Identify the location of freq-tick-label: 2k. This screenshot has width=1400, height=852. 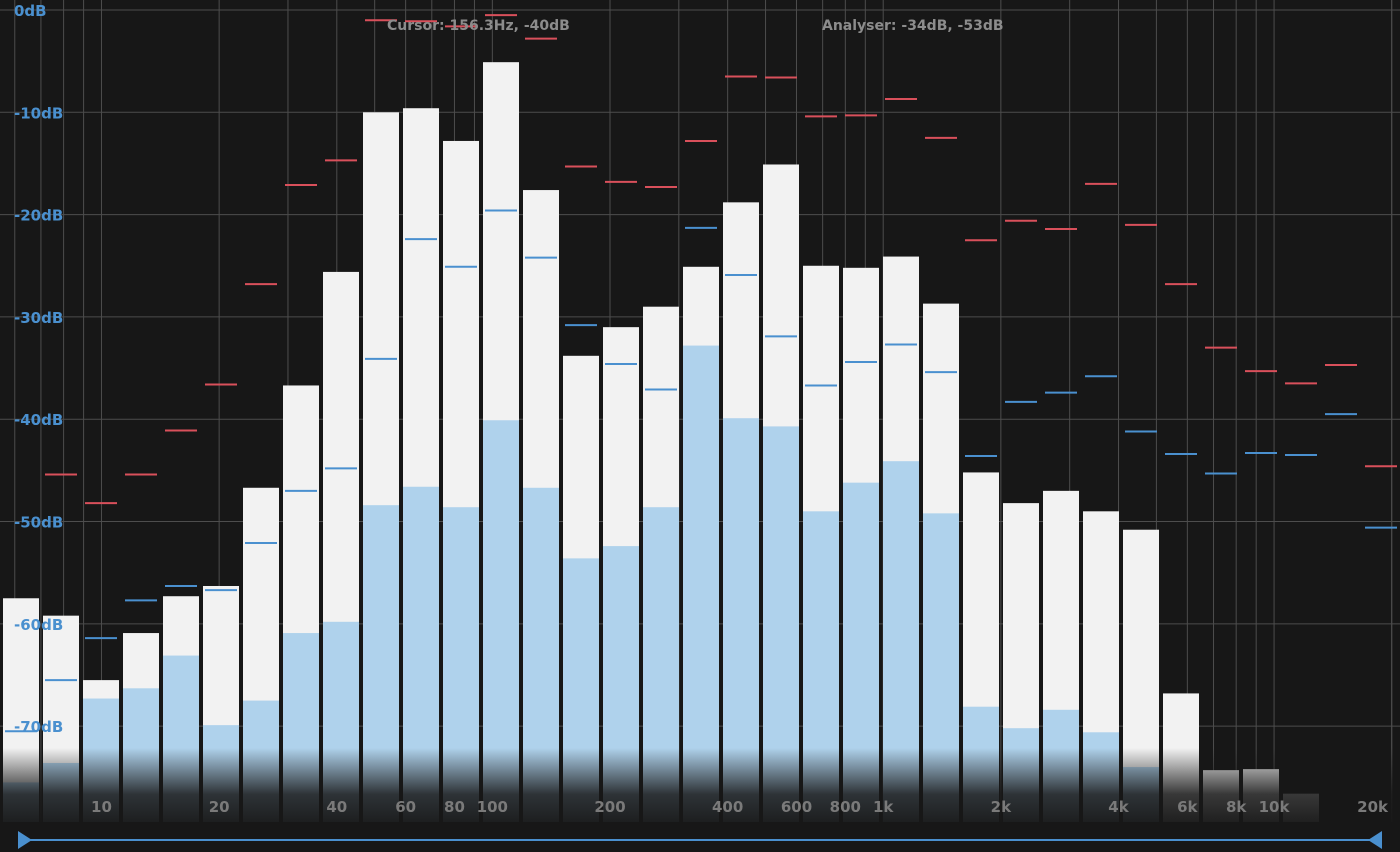
(1001, 807).